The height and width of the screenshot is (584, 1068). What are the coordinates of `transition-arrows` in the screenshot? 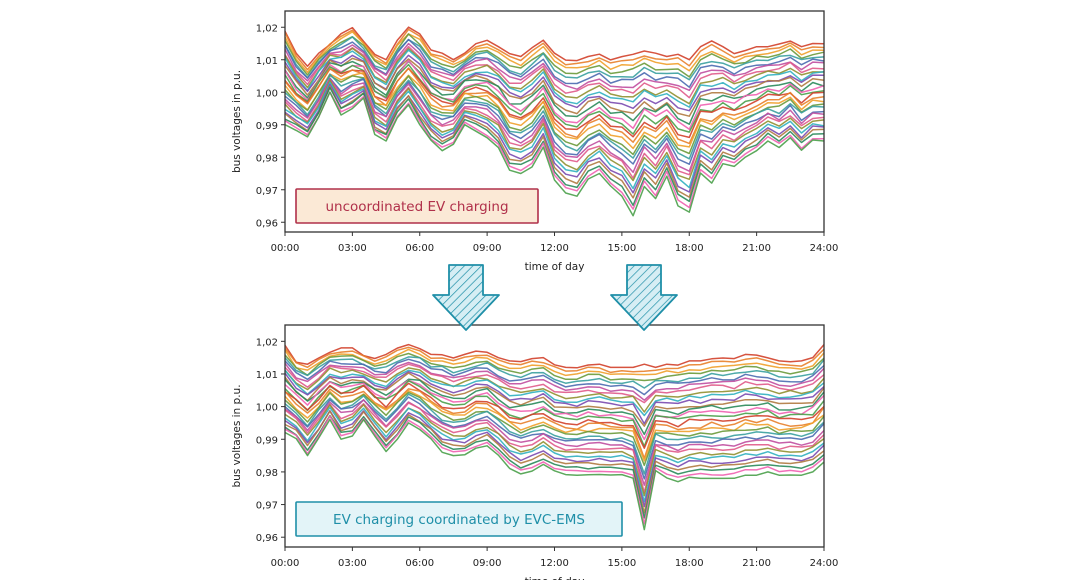 It's located at (555, 297).